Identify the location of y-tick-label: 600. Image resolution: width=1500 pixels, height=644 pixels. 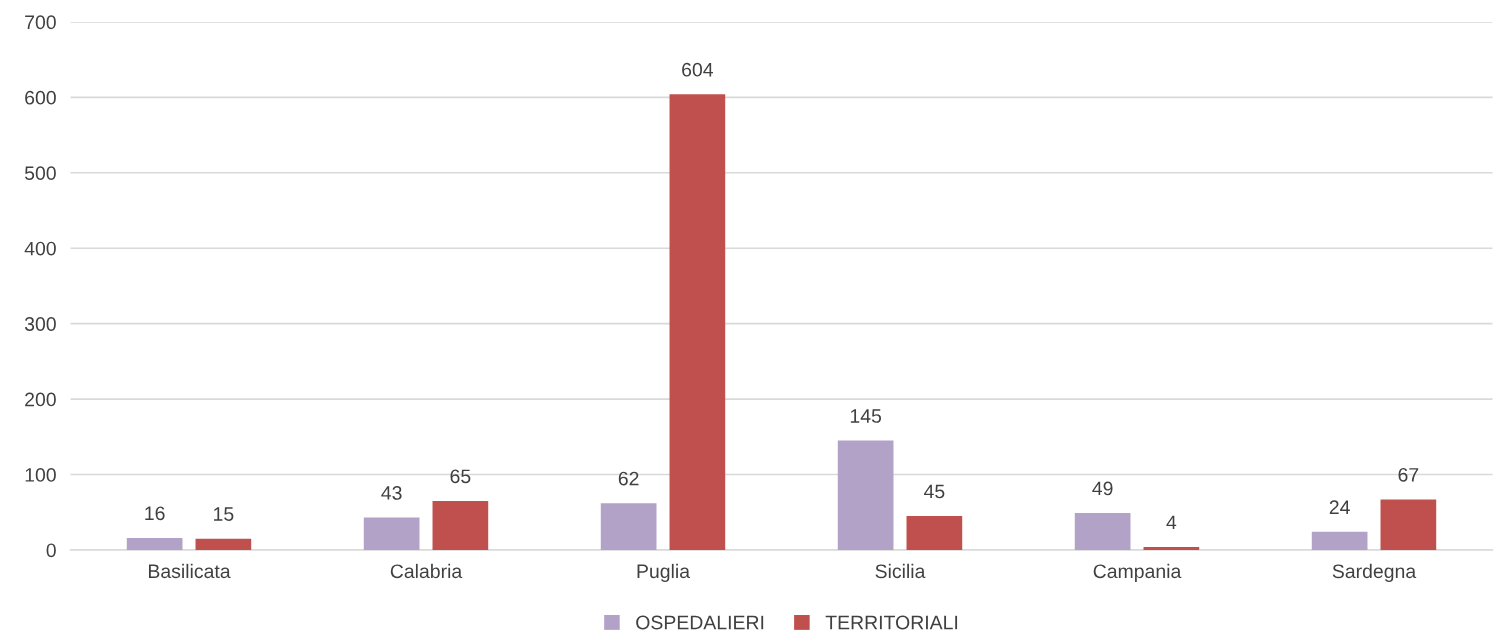
(40, 97).